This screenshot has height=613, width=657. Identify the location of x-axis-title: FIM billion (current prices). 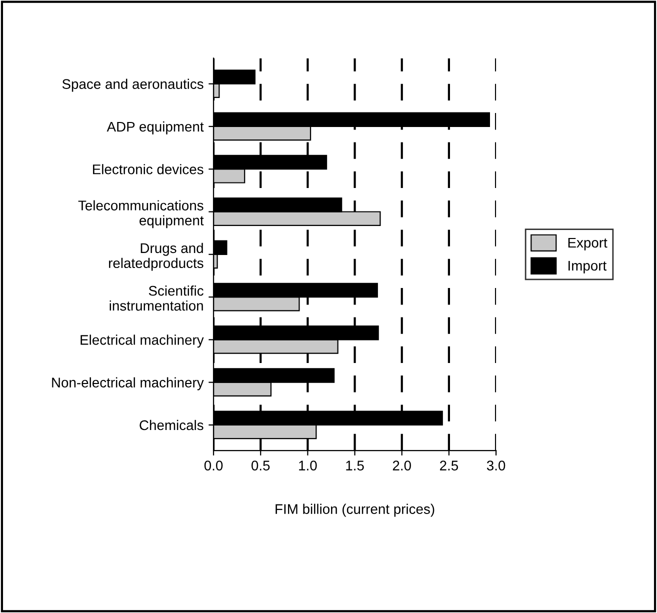
(355, 510).